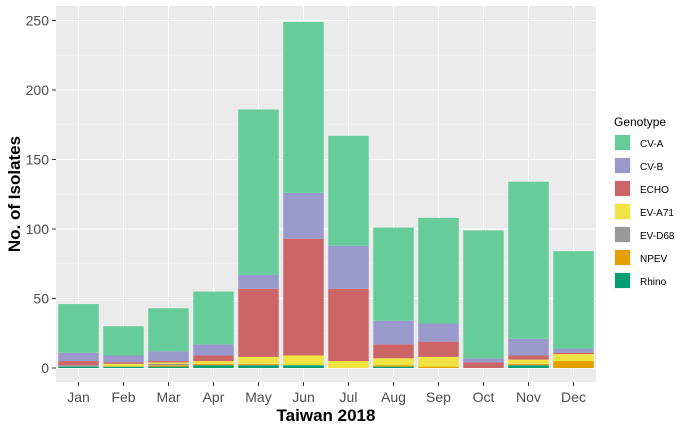  Describe the element at coordinates (168, 356) in the screenshot. I see `bar-cv-b-mar` at that location.